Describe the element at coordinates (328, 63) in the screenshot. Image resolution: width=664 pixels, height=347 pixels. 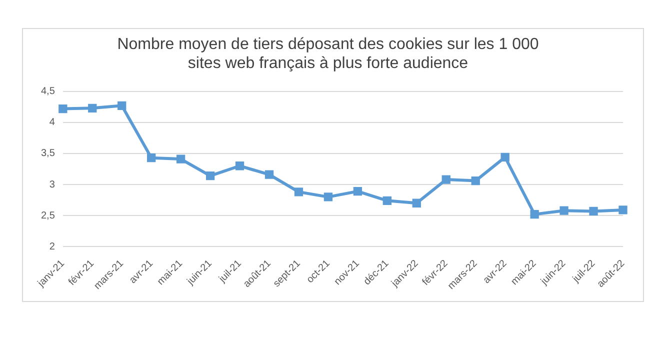
I see `text: sites web français à plus forte audience` at that location.